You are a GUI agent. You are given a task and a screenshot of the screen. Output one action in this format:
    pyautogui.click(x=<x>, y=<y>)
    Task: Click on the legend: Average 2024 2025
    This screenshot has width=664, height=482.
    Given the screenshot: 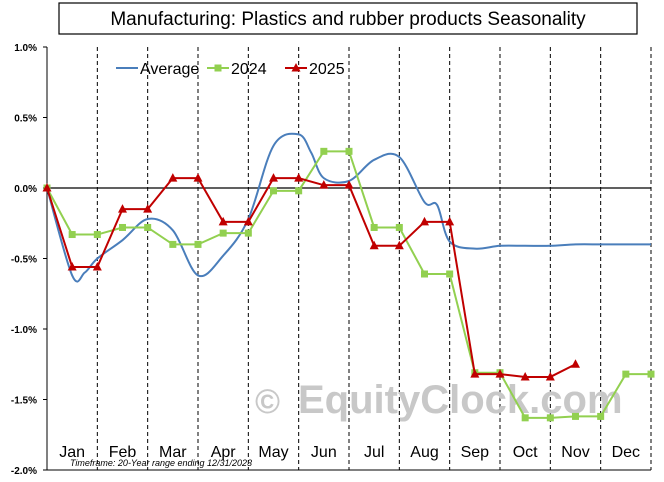 What is the action you would take?
    pyautogui.click(x=230, y=69)
    